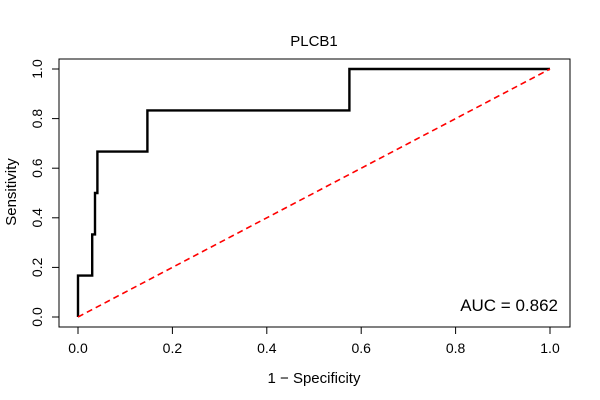 The width and height of the screenshot is (600, 400). What do you see at coordinates (173, 348) in the screenshot?
I see `x-tick-label: 0.2` at bounding box center [173, 348].